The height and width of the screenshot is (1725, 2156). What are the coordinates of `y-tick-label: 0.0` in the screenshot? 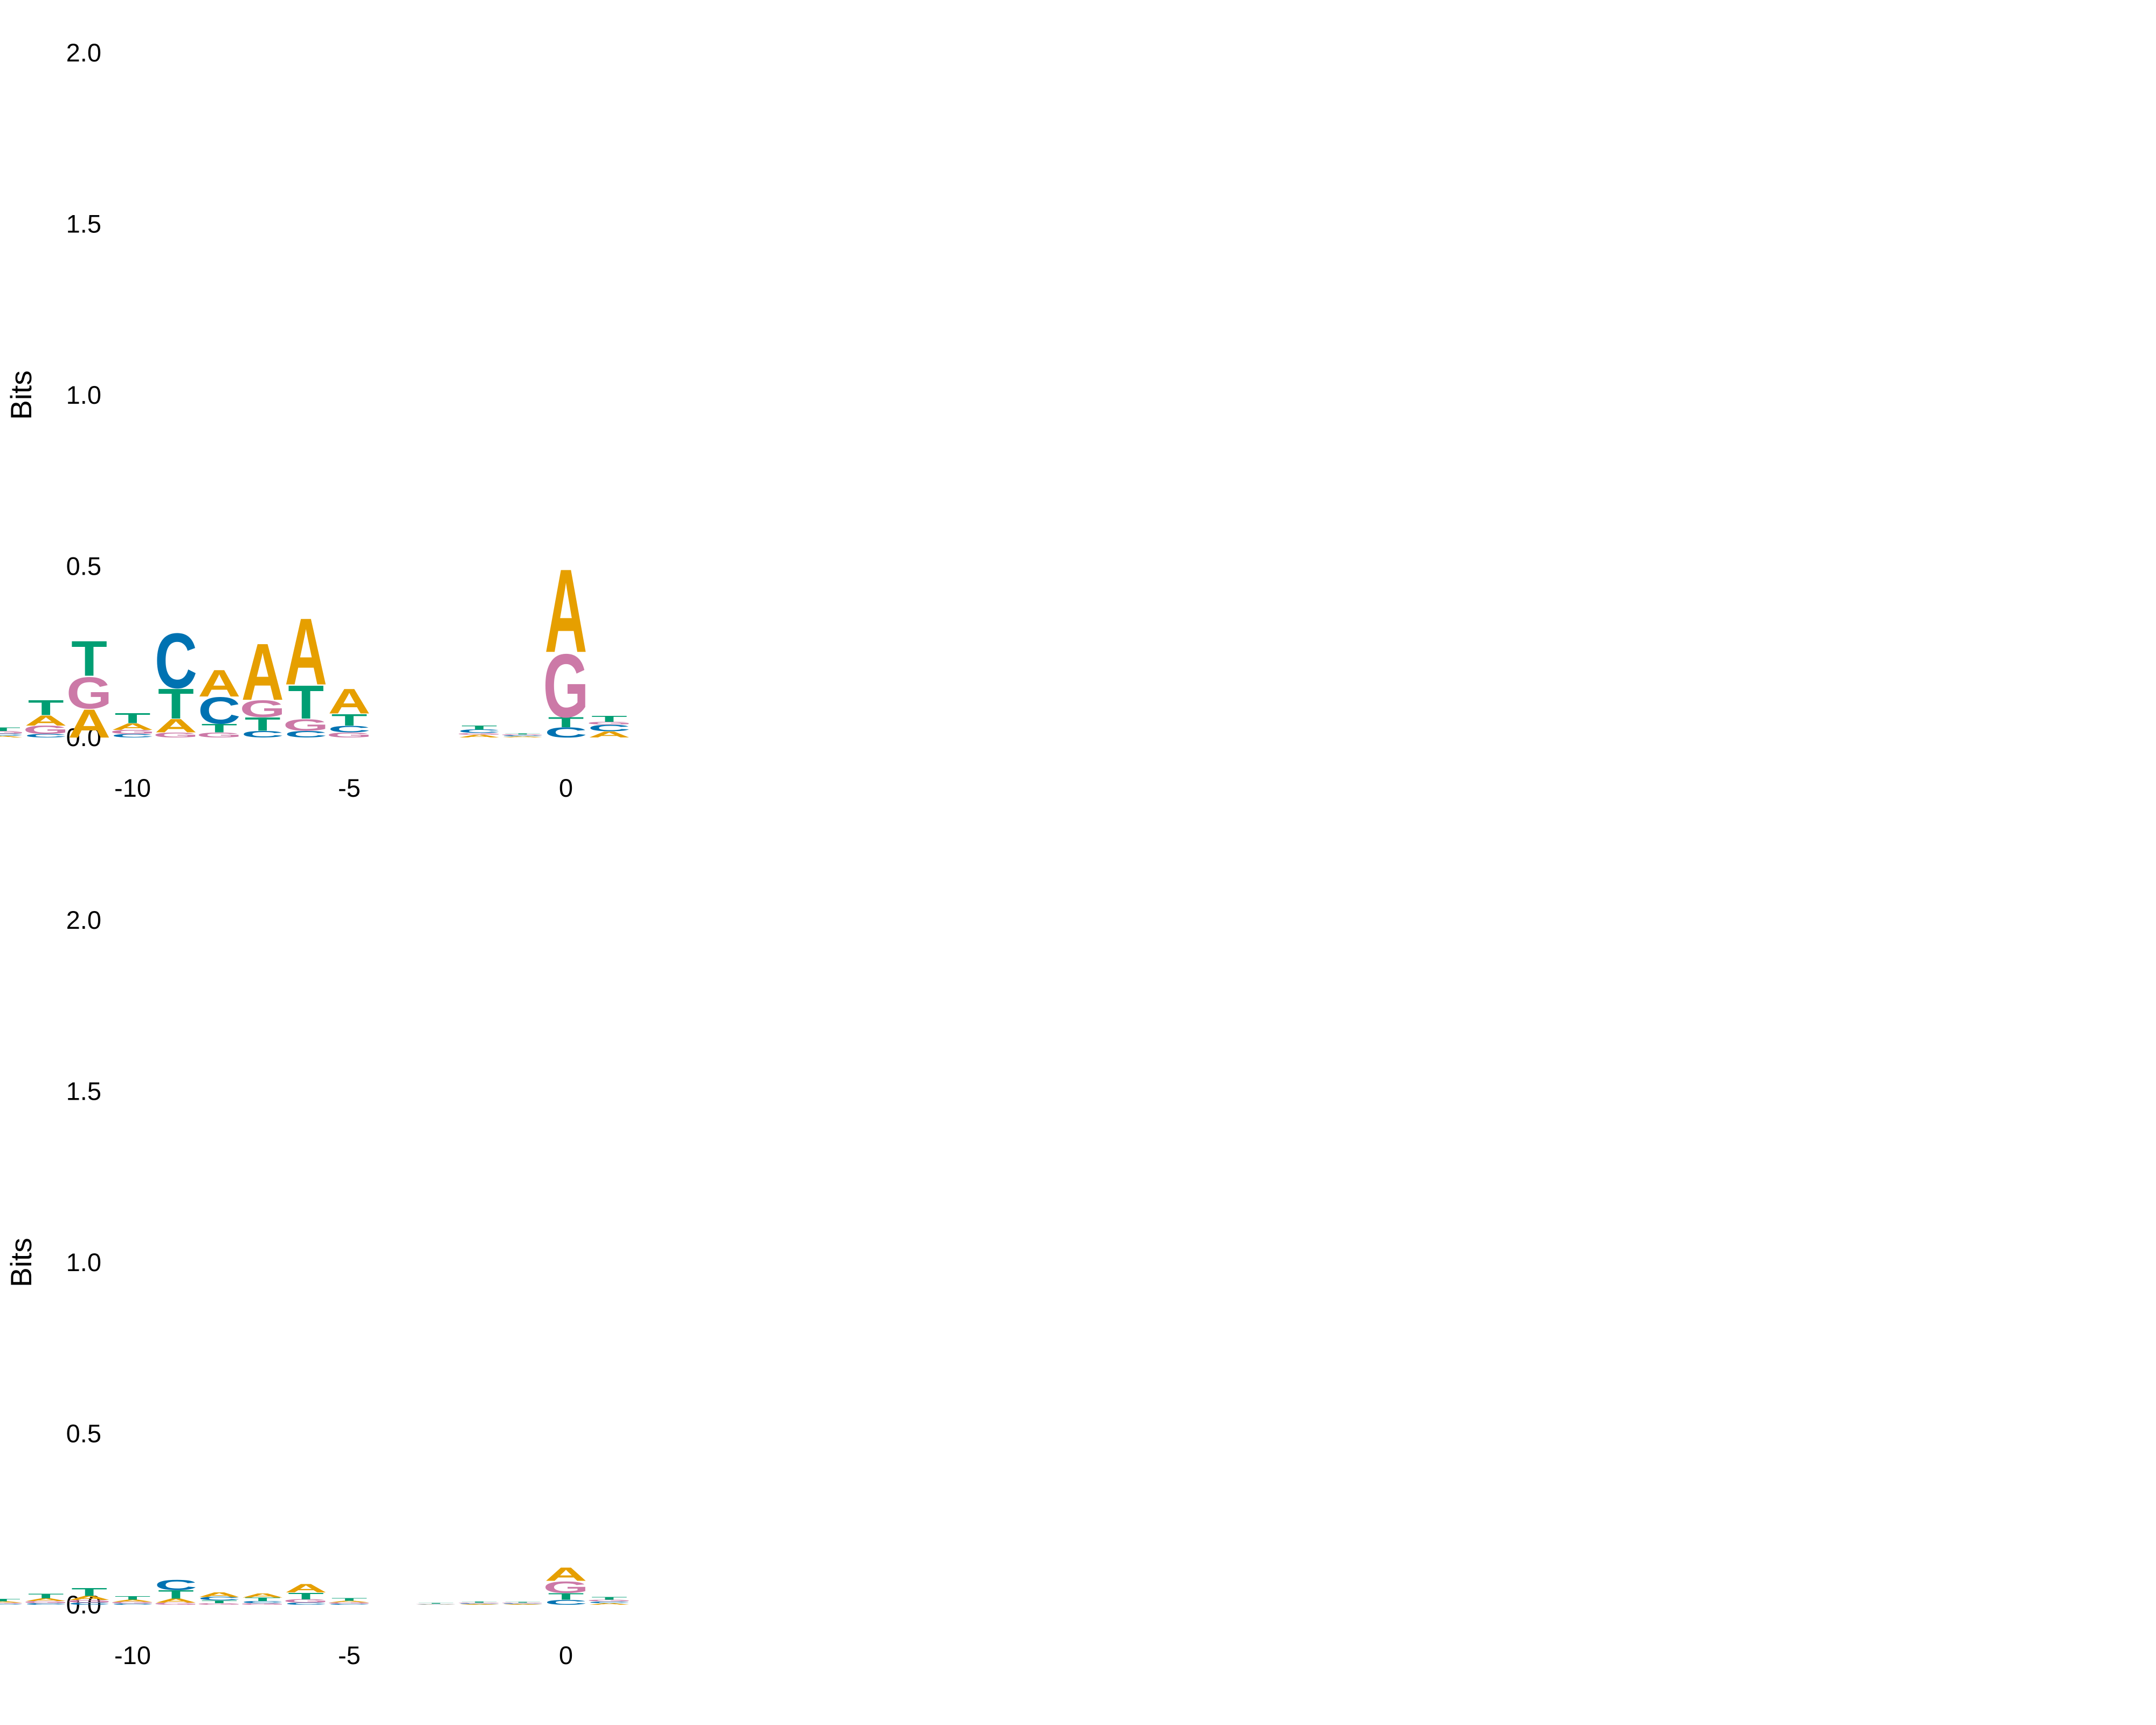 It's located at (83, 737).